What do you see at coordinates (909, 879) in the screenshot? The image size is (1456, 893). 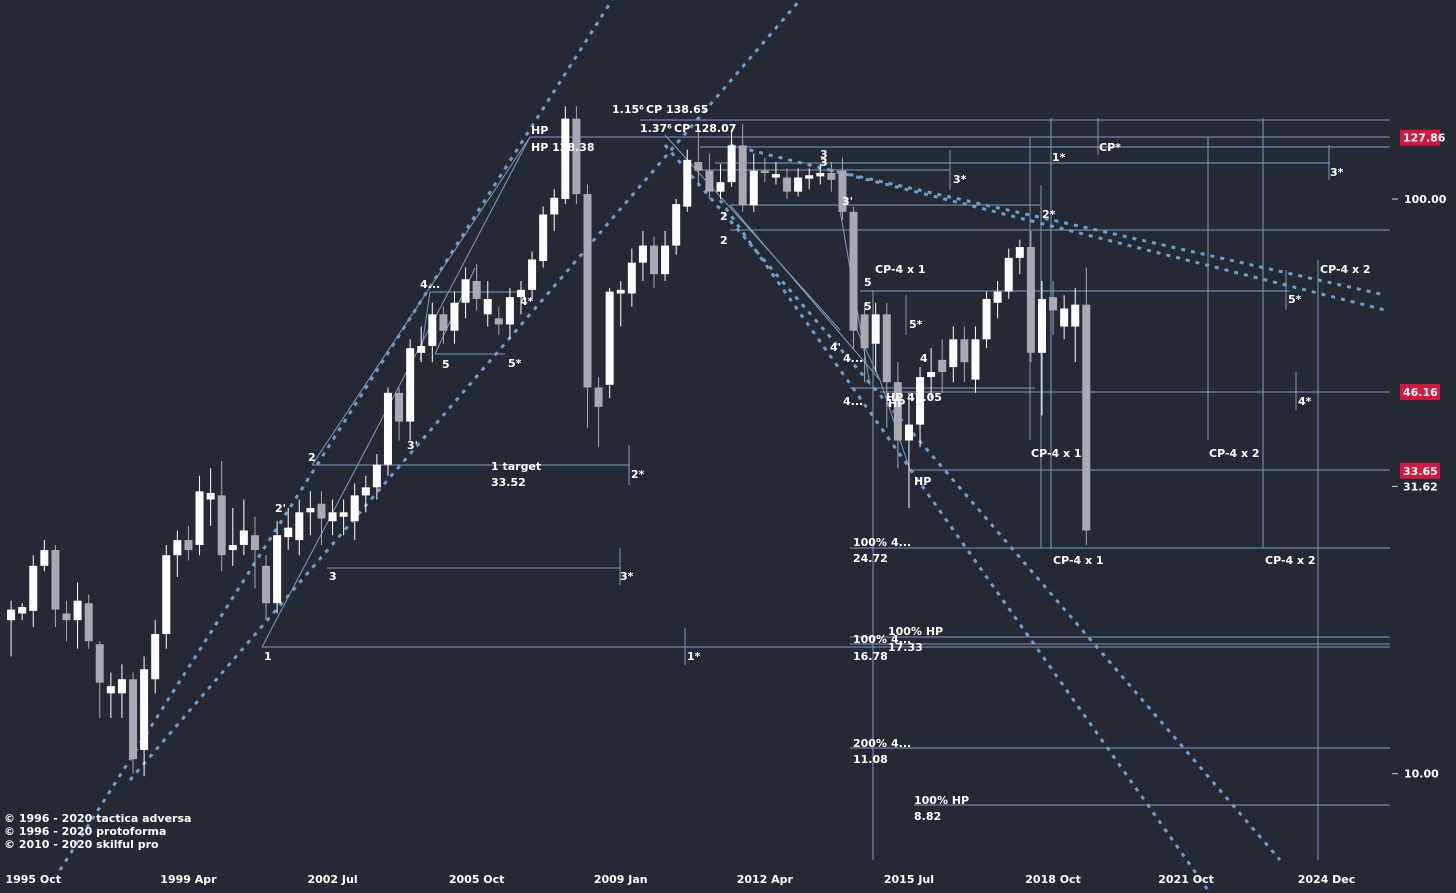 I see `x-tick-label: 2015 Jul` at bounding box center [909, 879].